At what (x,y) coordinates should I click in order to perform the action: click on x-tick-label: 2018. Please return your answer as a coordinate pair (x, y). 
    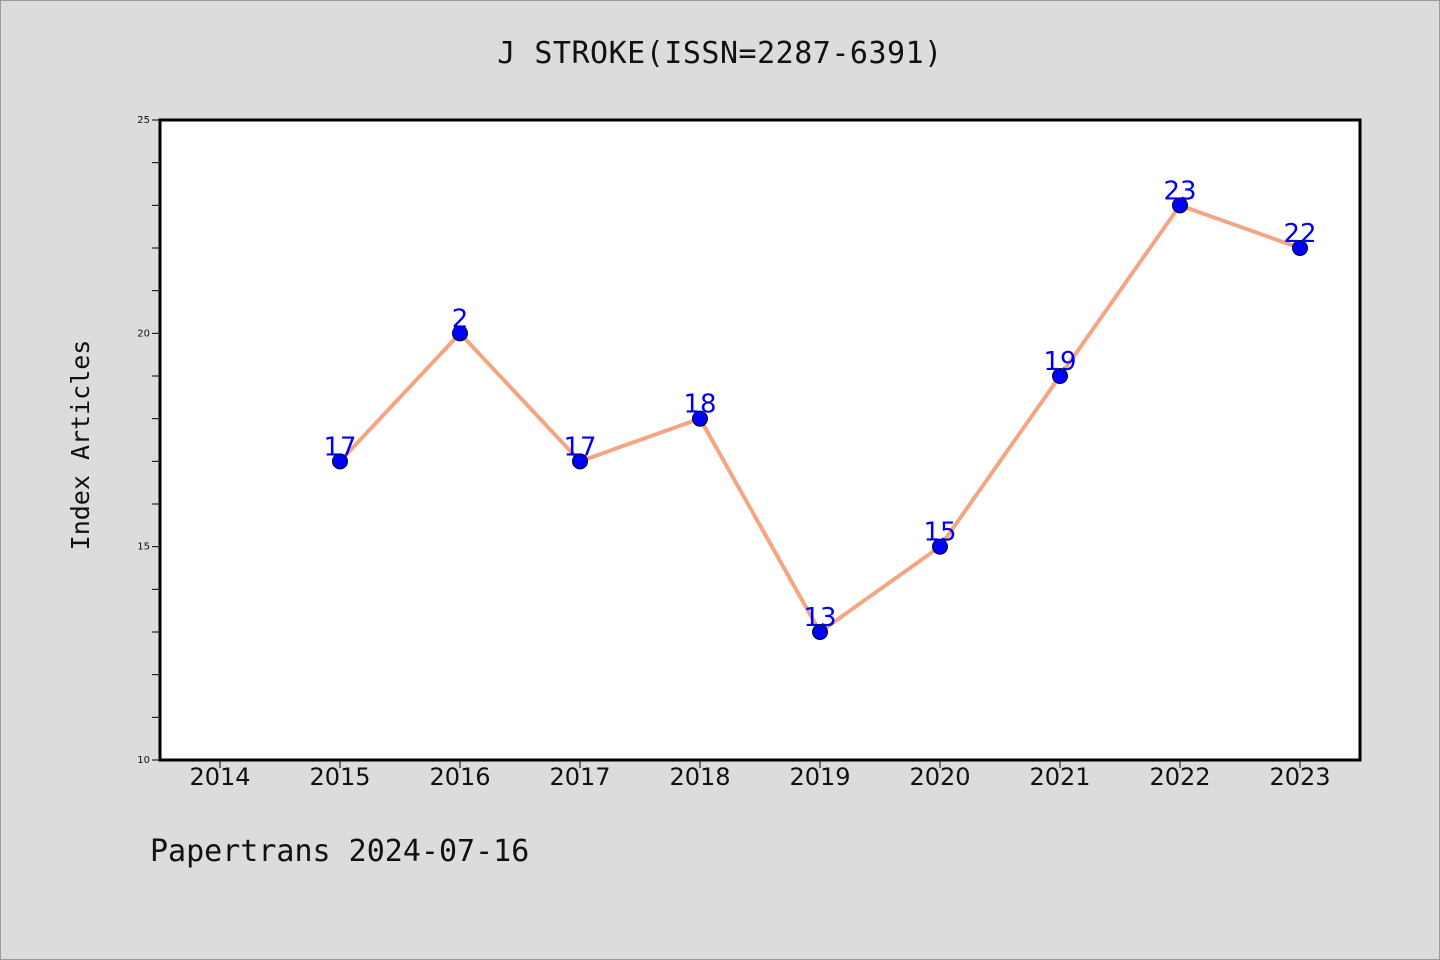
    Looking at the image, I should click on (699, 777).